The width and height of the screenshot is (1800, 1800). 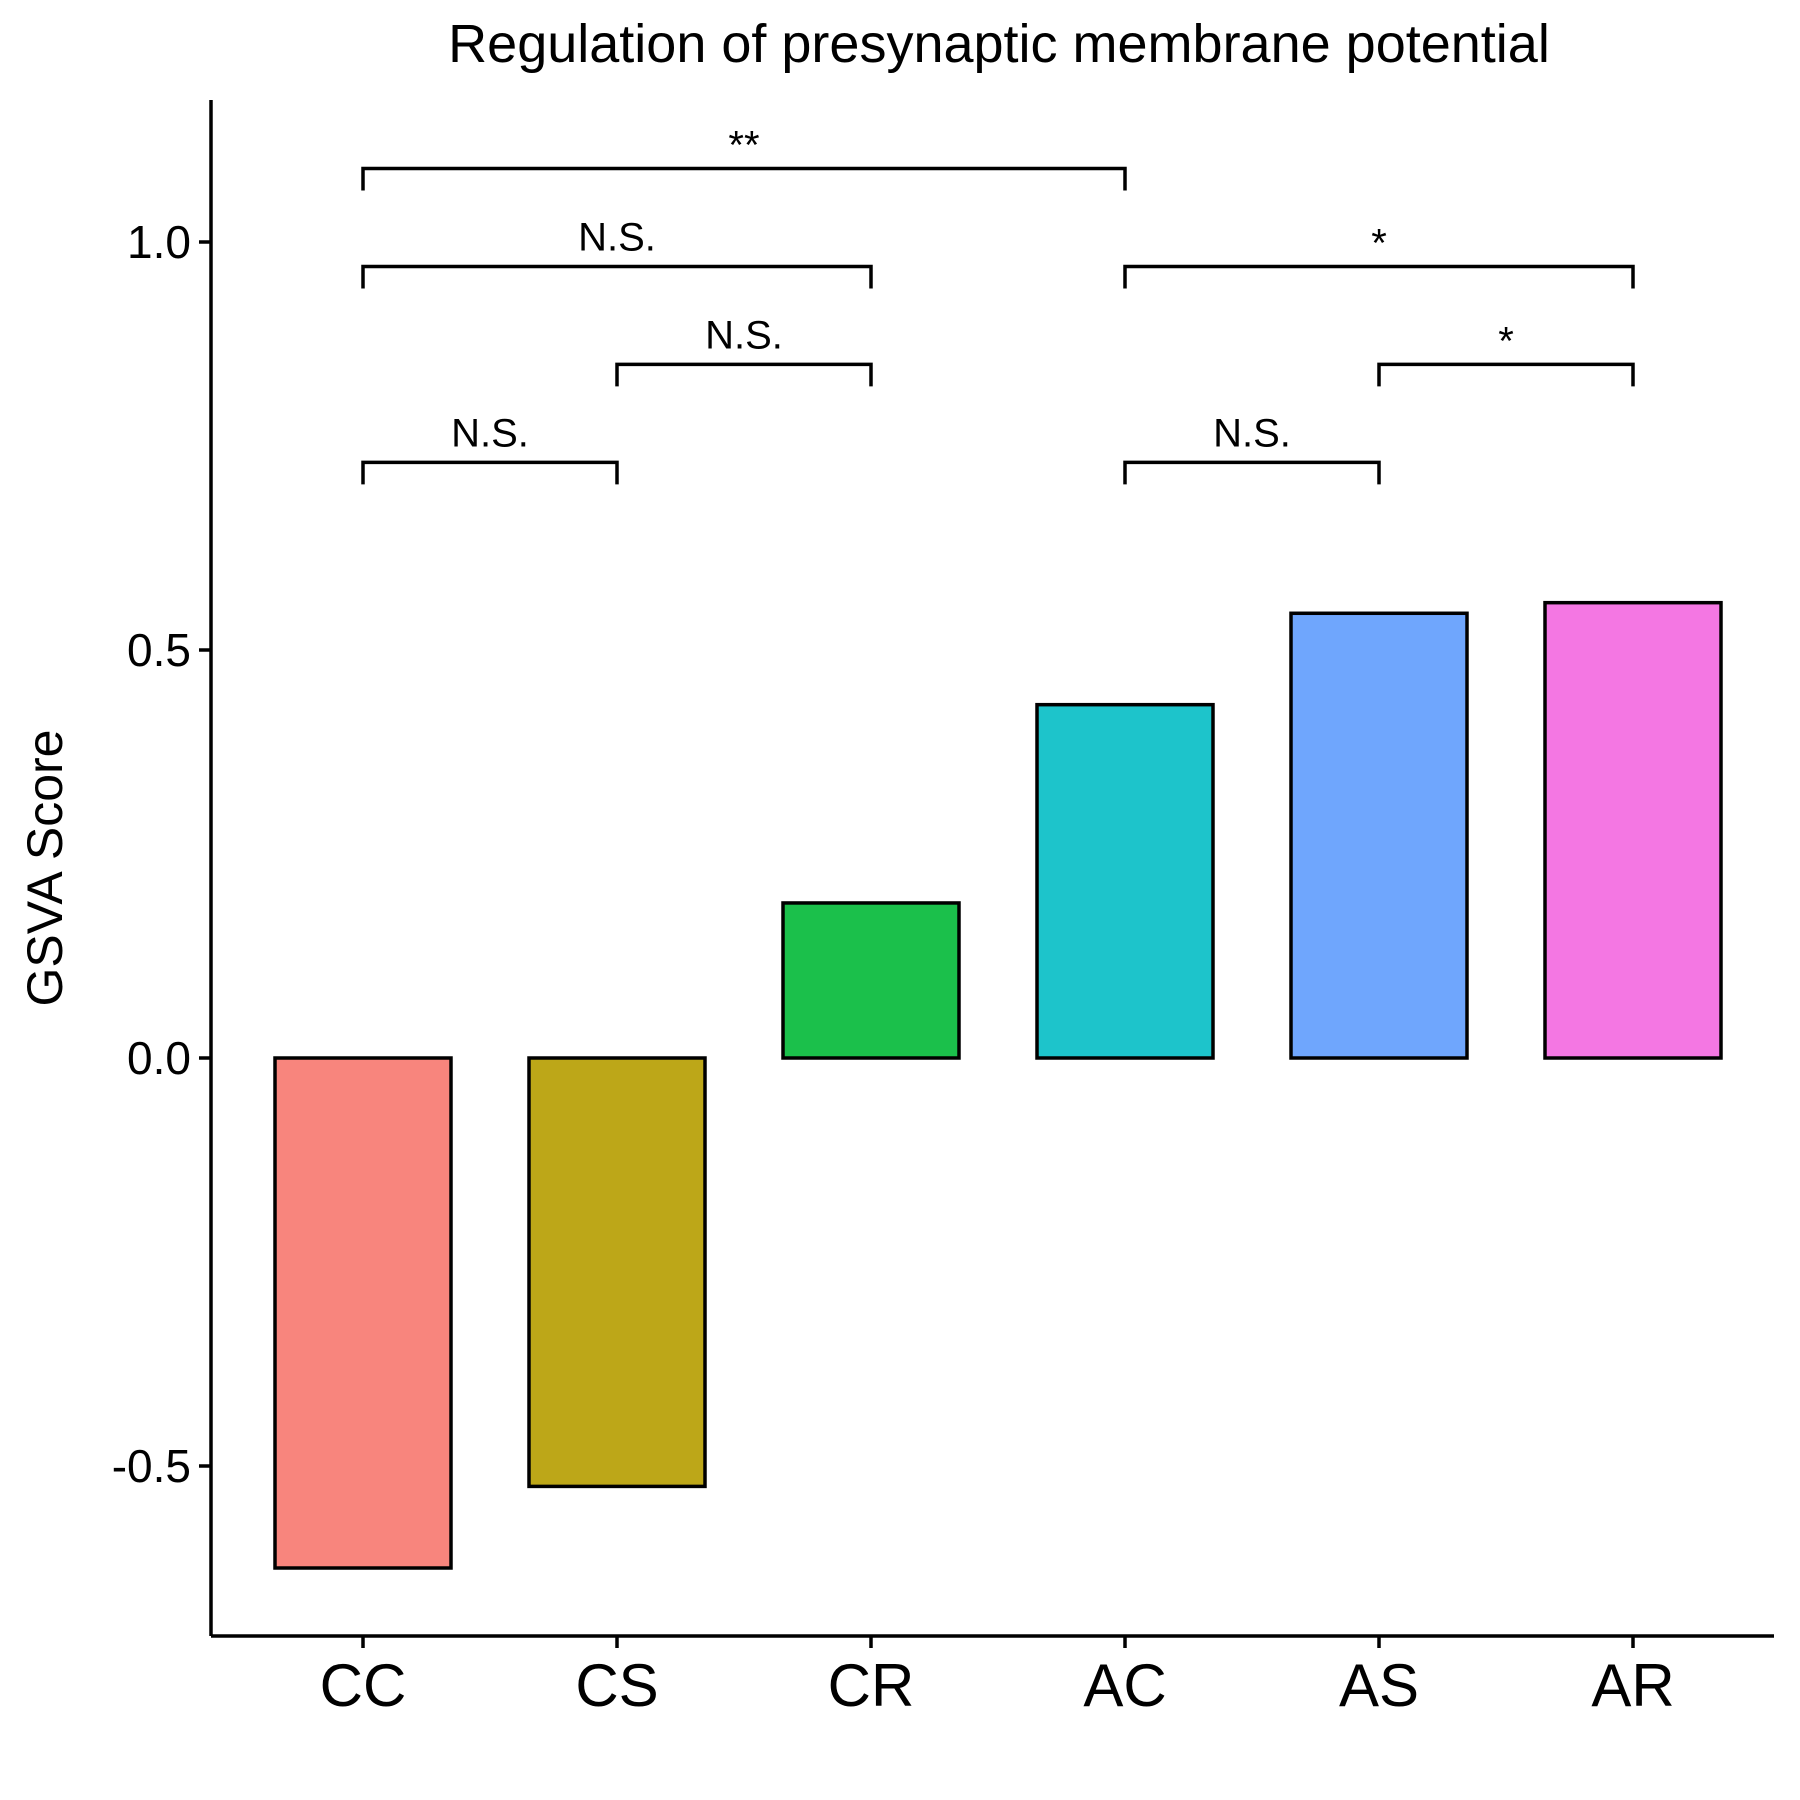 I want to click on y-axis-label: GSVA Score, so click(x=45, y=868).